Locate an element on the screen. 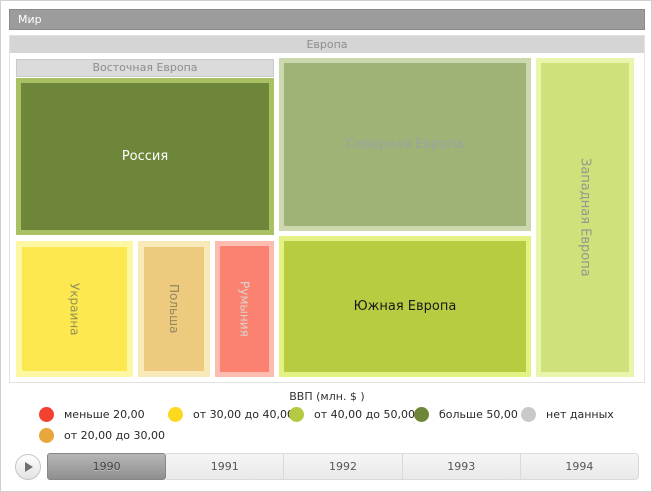  legend-title: ВВП (млн. $ ) is located at coordinates (327, 396).